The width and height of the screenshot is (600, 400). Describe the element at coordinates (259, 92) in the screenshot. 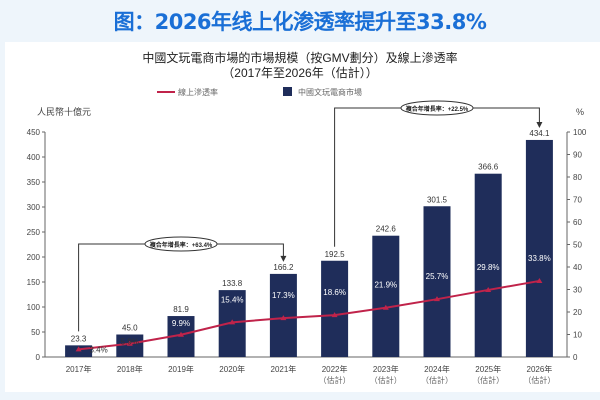

I see `legend: 線上滲透率 中國文玩電商市場` at that location.